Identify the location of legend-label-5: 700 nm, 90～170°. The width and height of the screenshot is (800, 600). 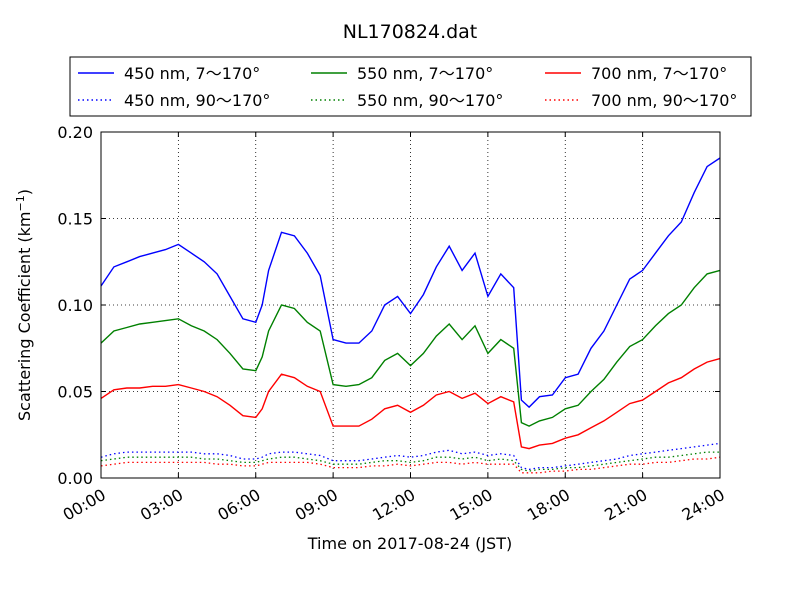
(664, 100).